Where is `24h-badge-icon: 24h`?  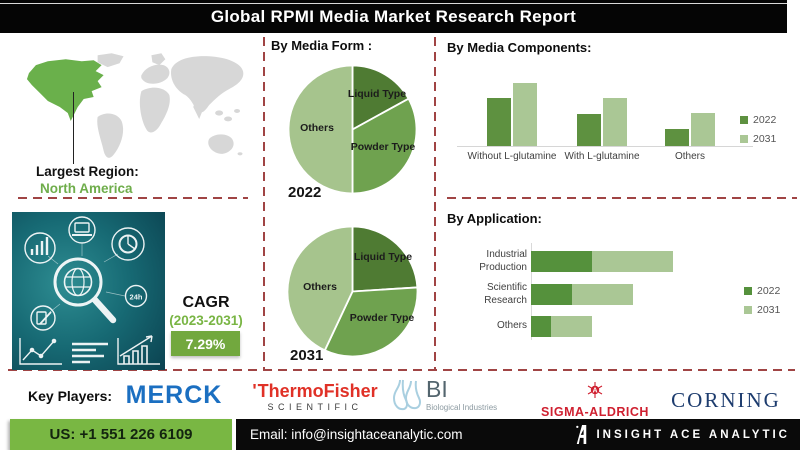 24h-badge-icon: 24h is located at coordinates (136, 296).